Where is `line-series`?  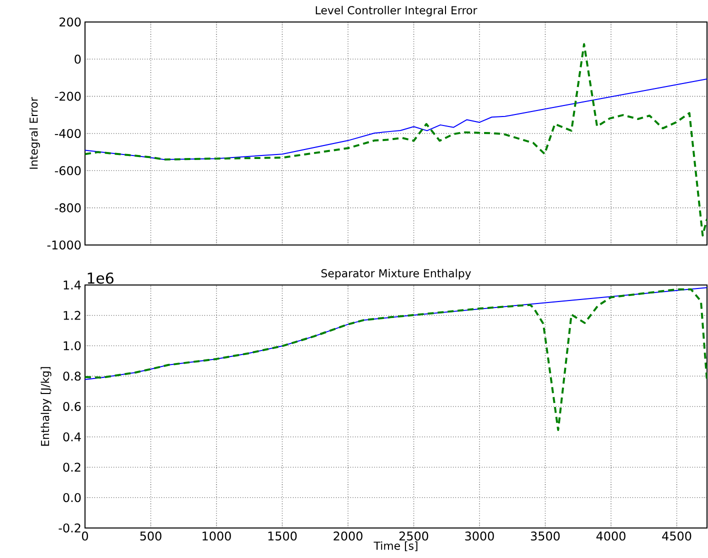
line-series is located at coordinates (396, 119).